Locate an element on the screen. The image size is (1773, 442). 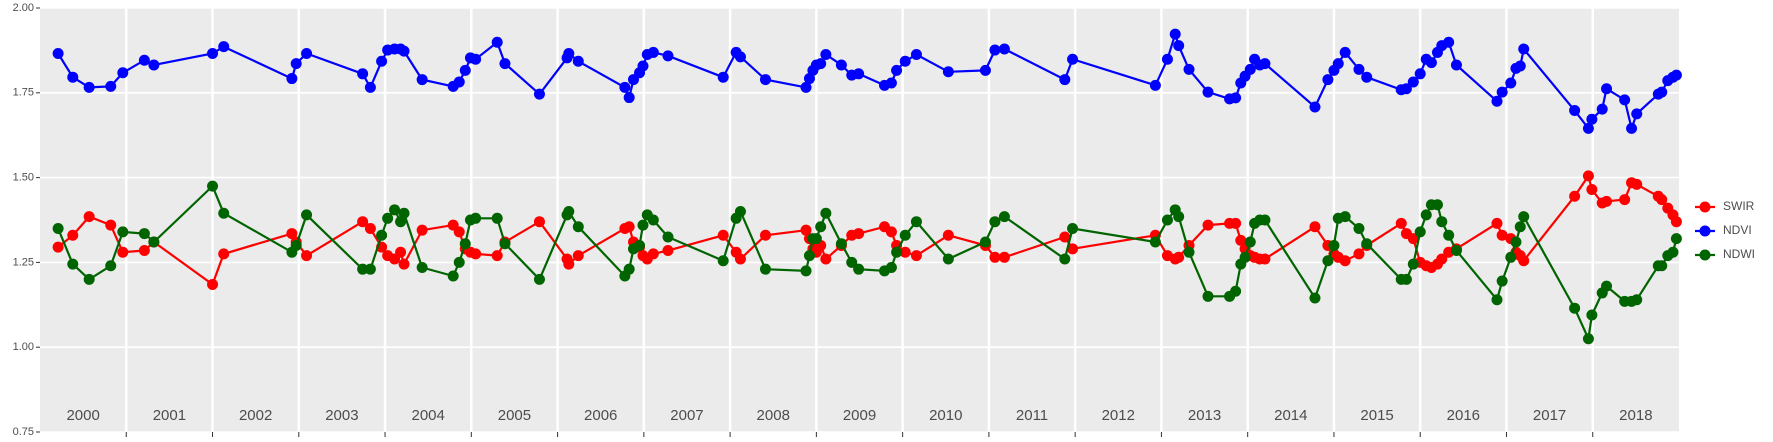
year-label: 2013 is located at coordinates (1204, 415).